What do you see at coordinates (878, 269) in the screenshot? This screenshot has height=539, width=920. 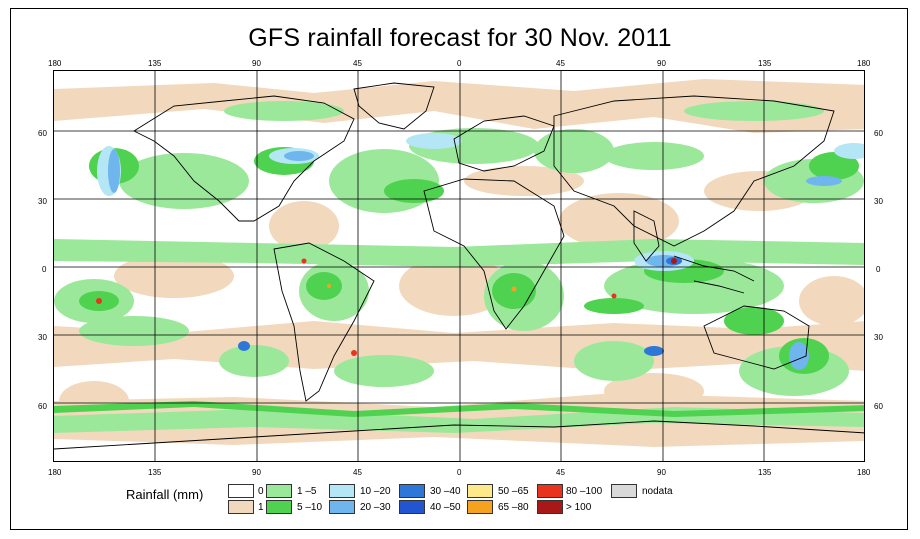 I see `right-tick: 0` at bounding box center [878, 269].